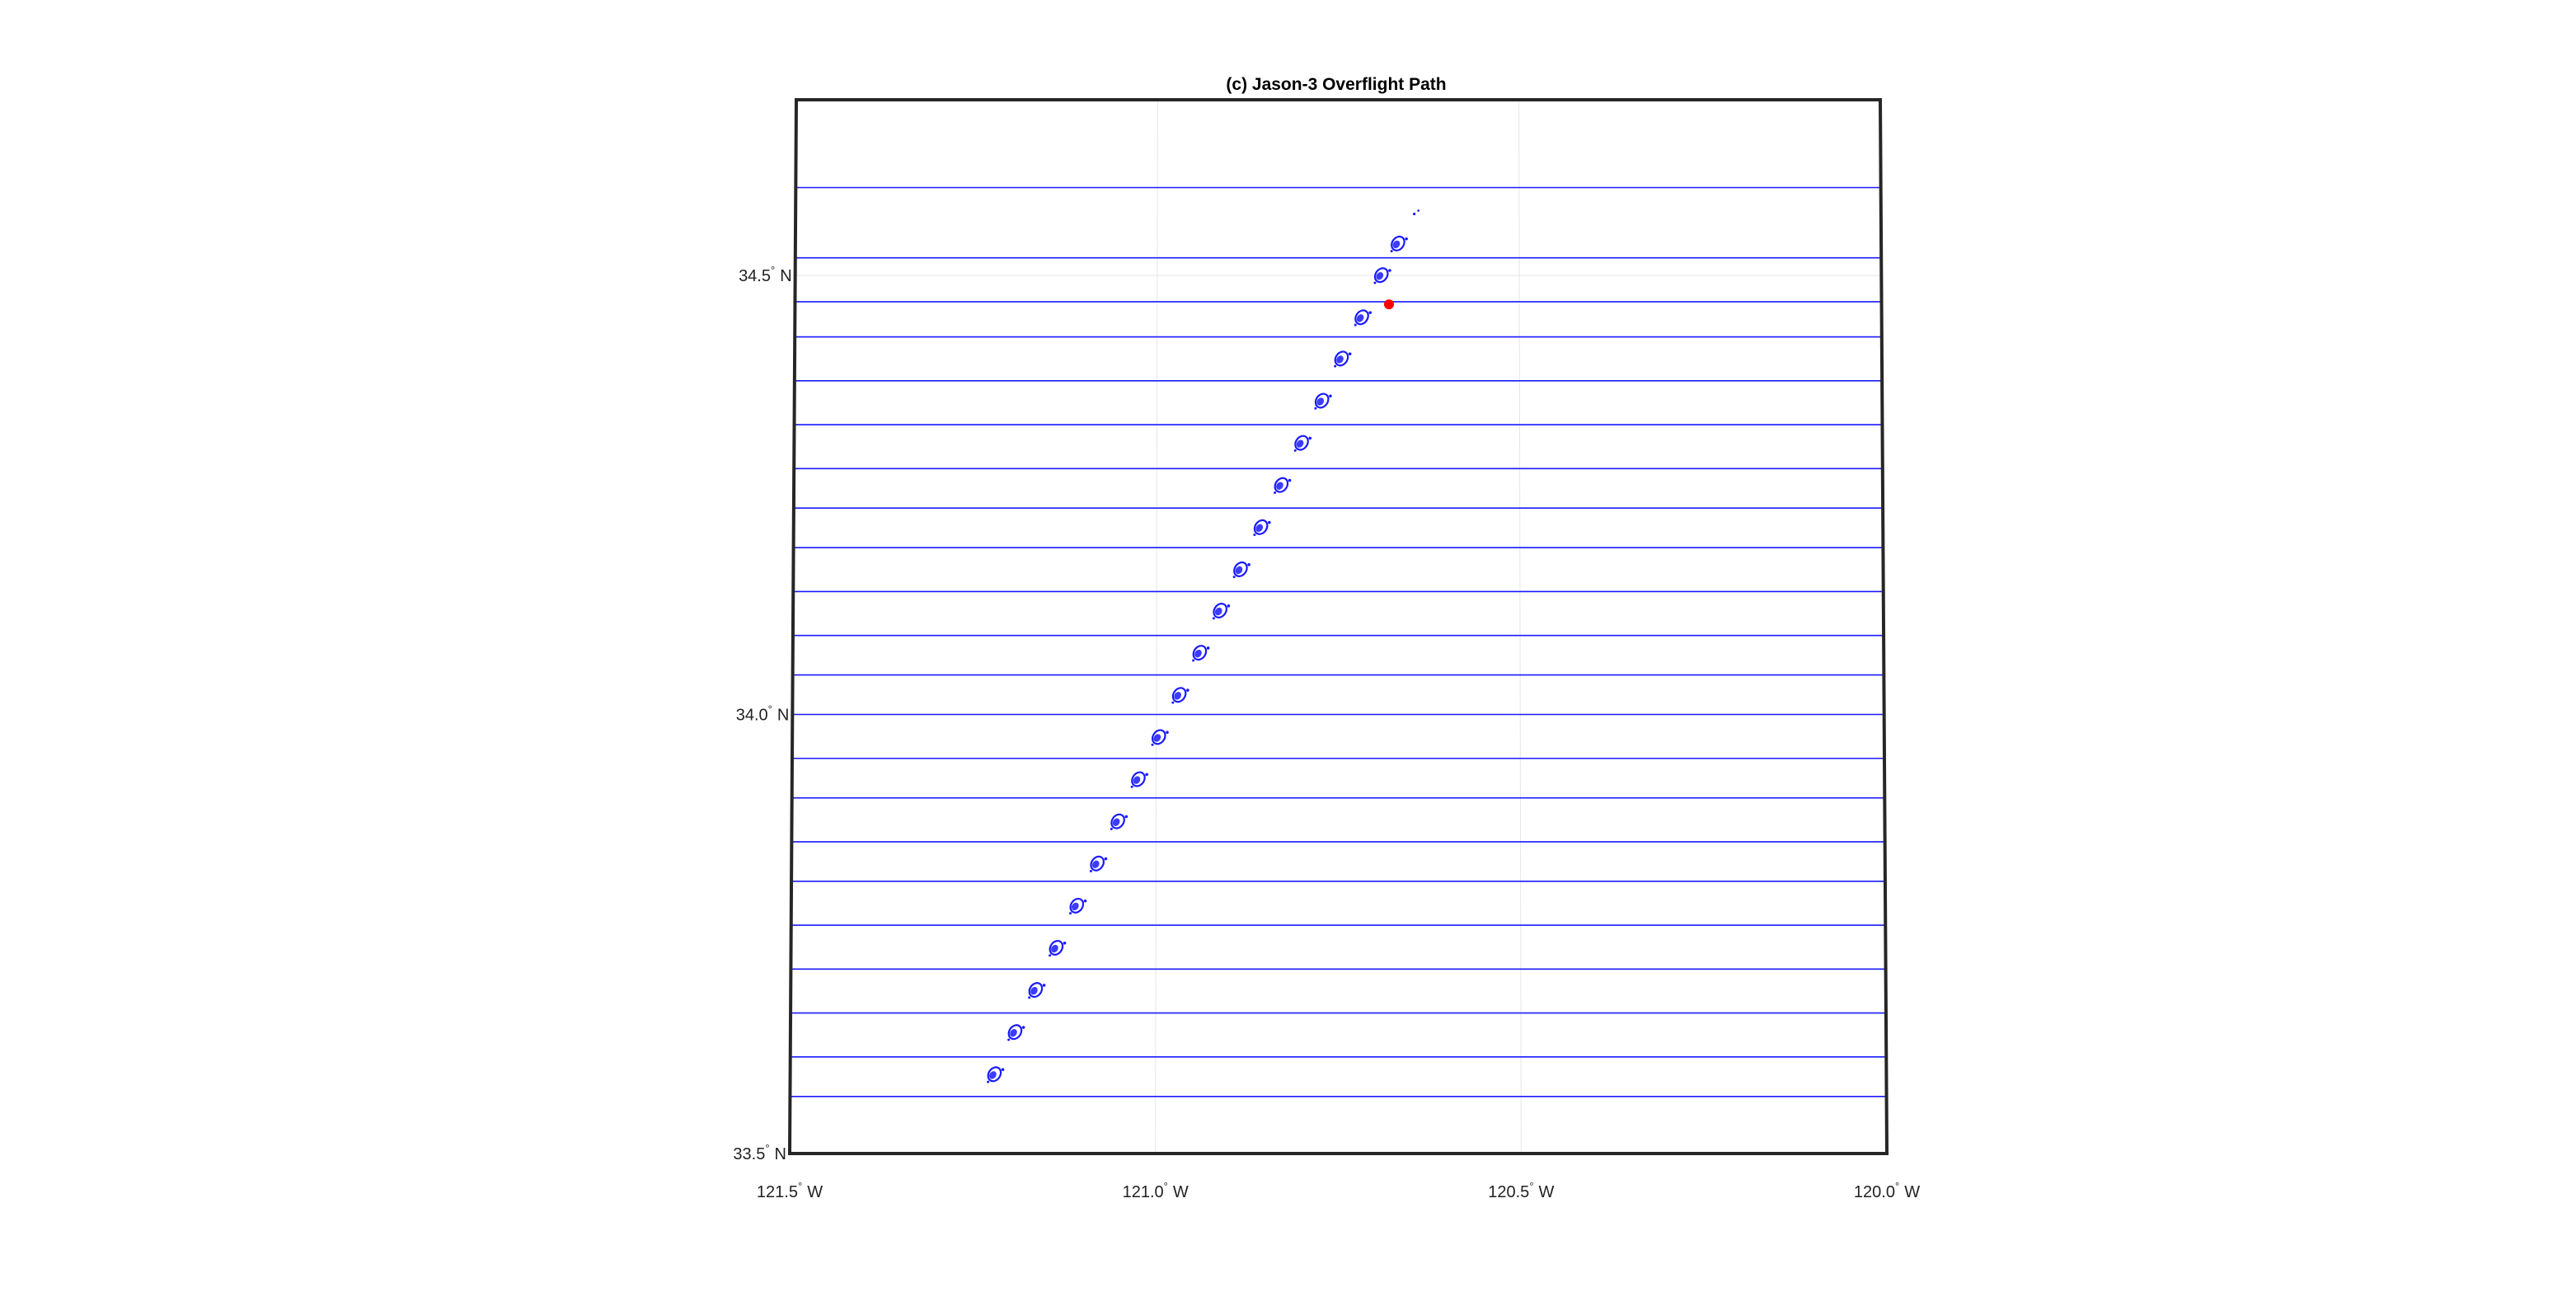  What do you see at coordinates (1156, 1190) in the screenshot?
I see `lon-tick-label: 121.0° W` at bounding box center [1156, 1190].